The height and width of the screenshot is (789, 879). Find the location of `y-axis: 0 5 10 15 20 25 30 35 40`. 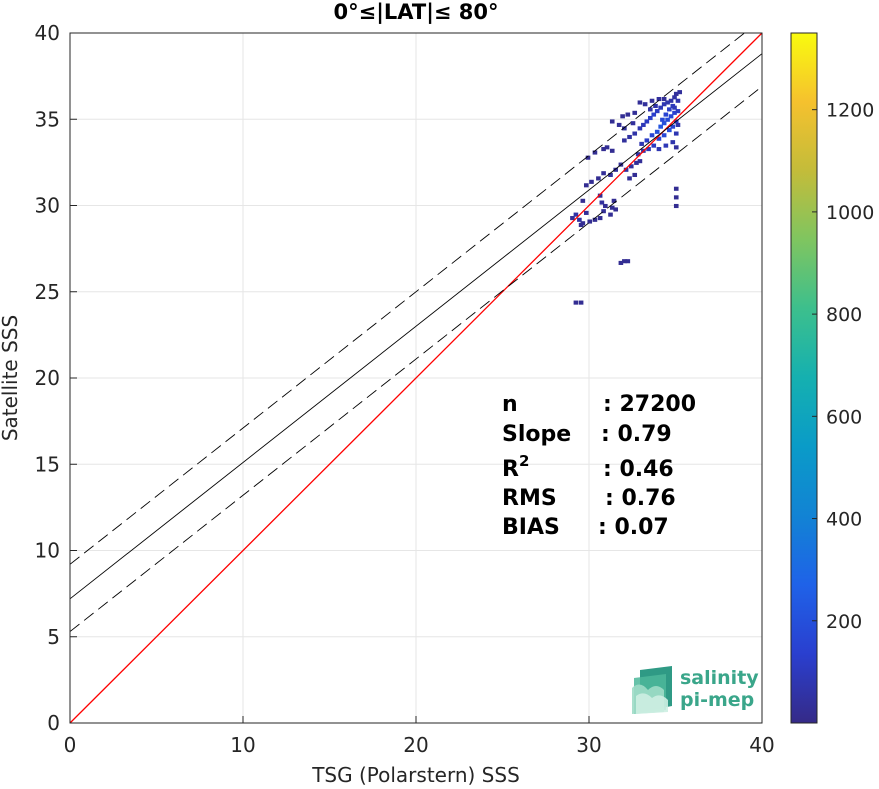

y-axis: 0 5 10 15 20 25 30 35 40 is located at coordinates (56, 378).